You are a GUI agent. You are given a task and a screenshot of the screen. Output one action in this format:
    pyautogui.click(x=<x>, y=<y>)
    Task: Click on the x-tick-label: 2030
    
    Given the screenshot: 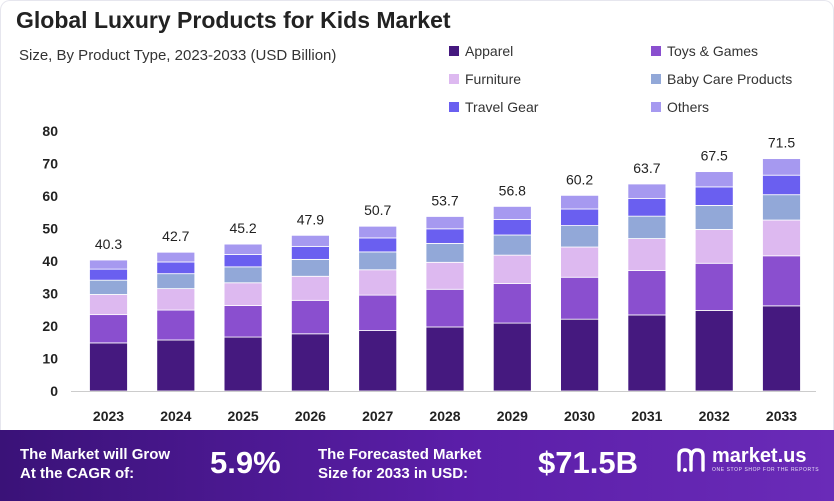 What is the action you would take?
    pyautogui.click(x=579, y=416)
    